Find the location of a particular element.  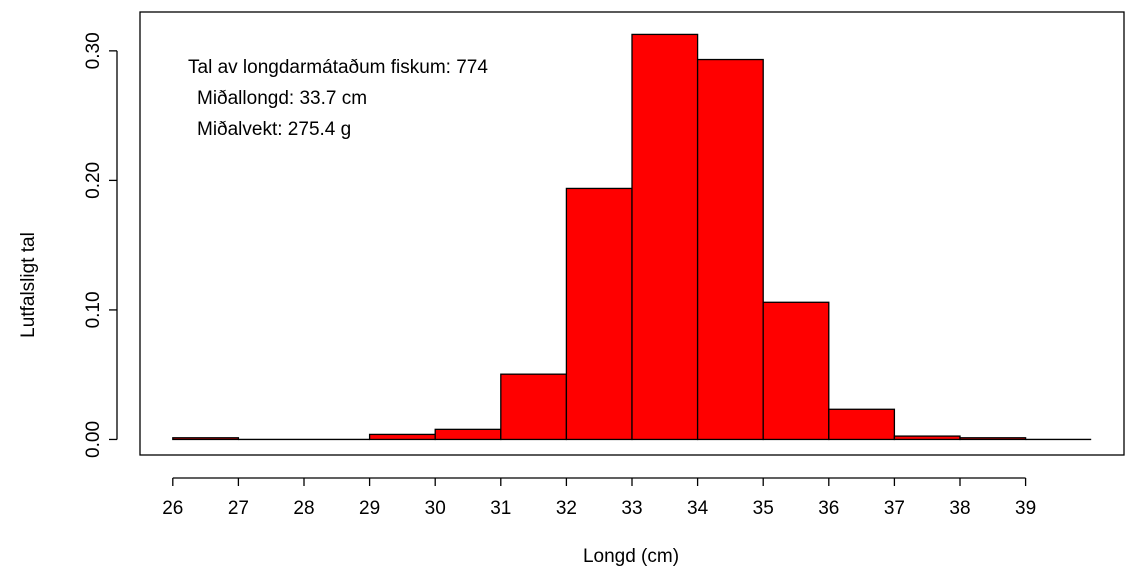

x-tick-label-37: 37 is located at coordinates (894, 508).